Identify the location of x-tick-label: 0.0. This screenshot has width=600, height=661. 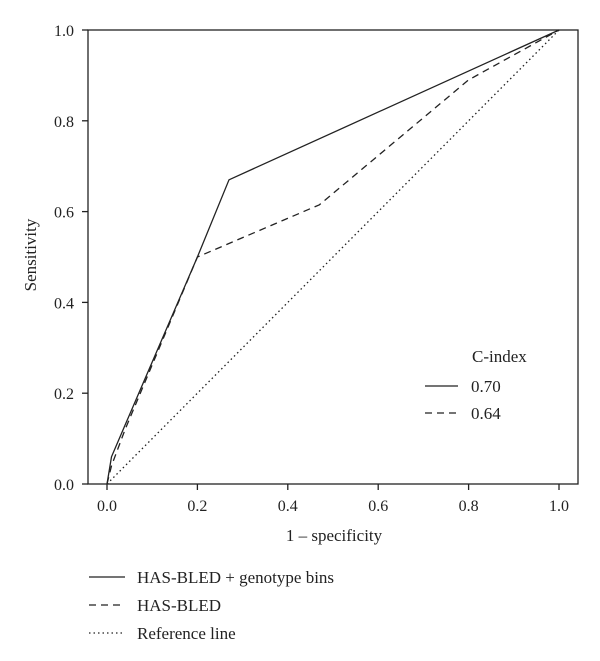
(107, 506).